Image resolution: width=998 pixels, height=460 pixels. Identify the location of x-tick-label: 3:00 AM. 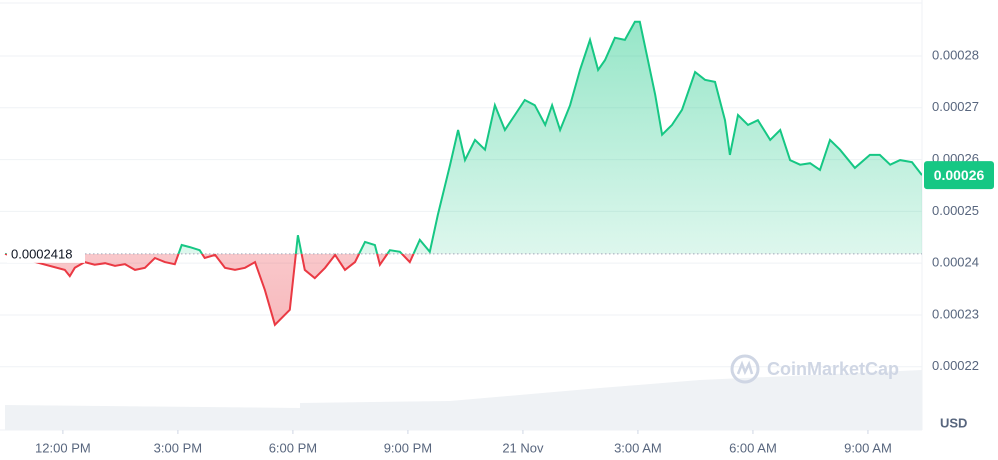
(638, 447).